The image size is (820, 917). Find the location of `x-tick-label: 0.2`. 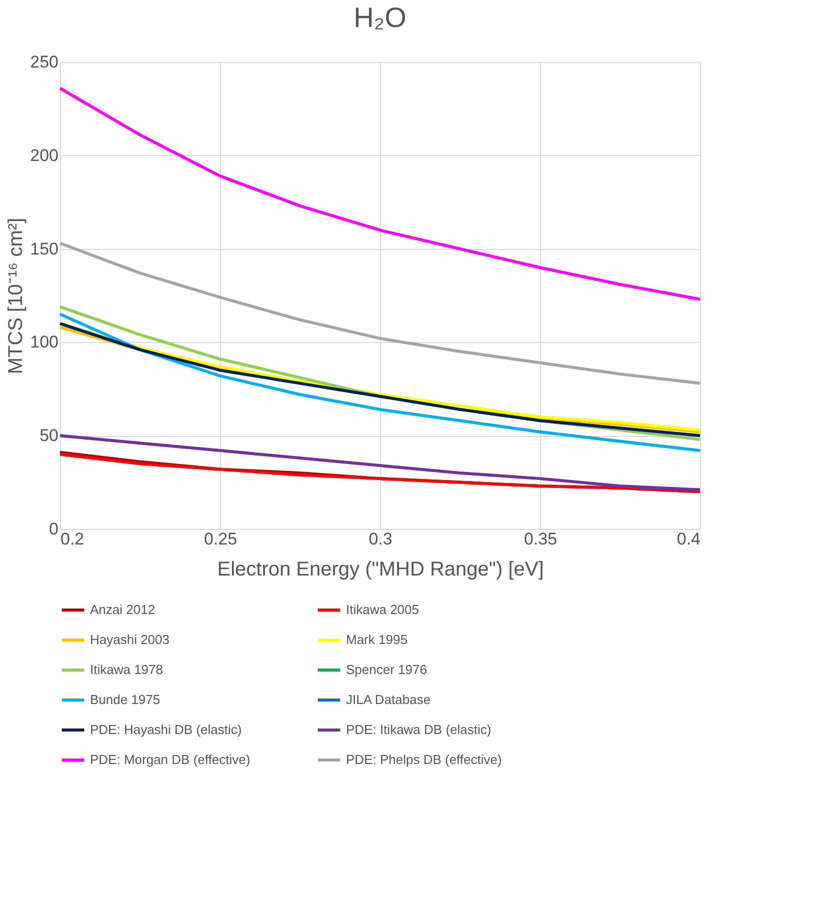

x-tick-label: 0.2 is located at coordinates (72, 539).